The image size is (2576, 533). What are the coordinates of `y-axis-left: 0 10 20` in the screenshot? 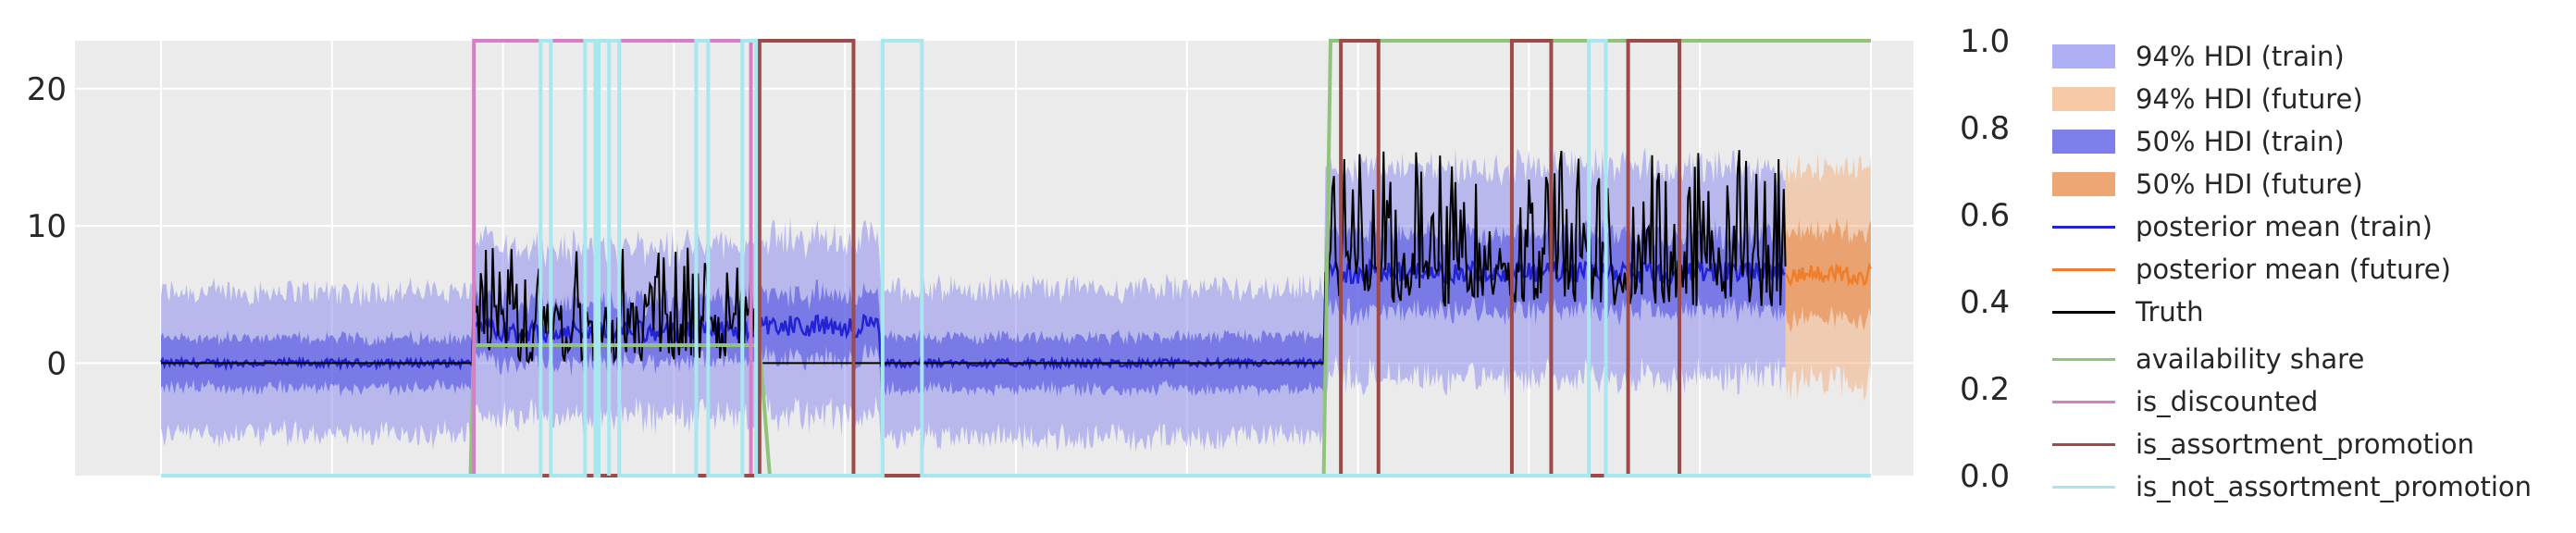 It's located at (47, 227).